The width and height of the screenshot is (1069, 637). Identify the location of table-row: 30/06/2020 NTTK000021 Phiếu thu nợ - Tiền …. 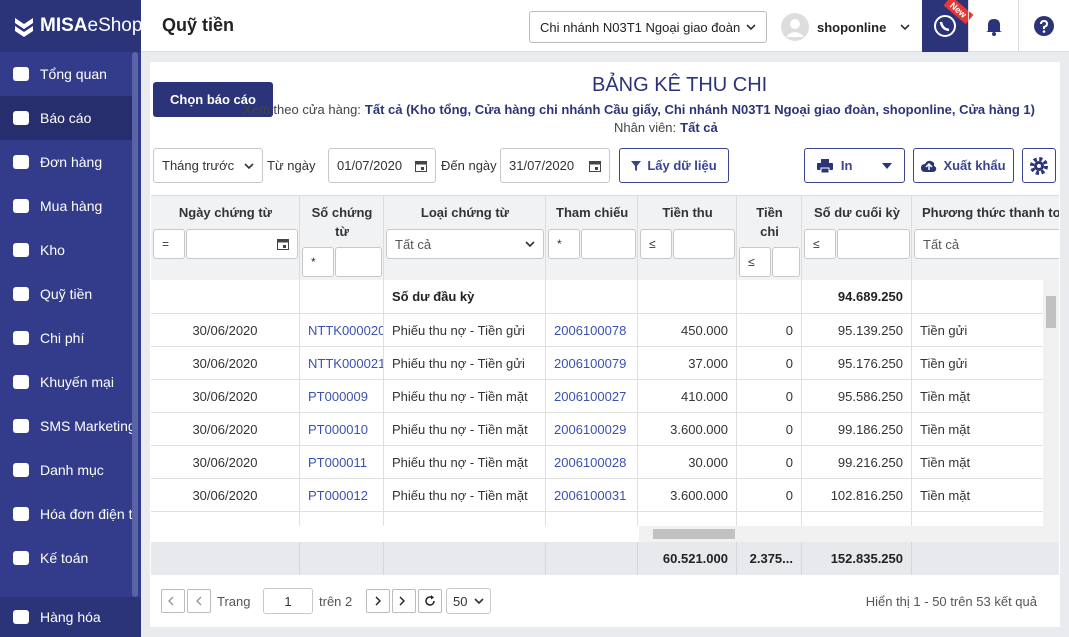
(605, 363).